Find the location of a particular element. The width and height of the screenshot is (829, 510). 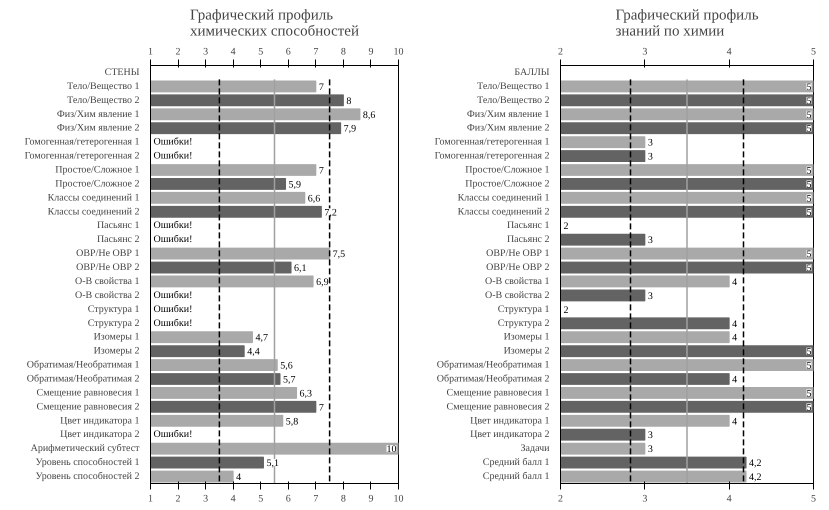

x-tick-label: 9 is located at coordinates (371, 499).